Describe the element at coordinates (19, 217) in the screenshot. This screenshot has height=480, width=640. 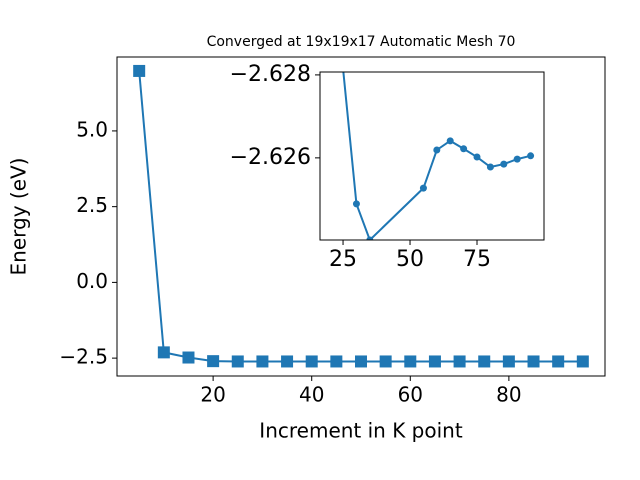
I see `y-axis-label: Energy (eV)` at that location.